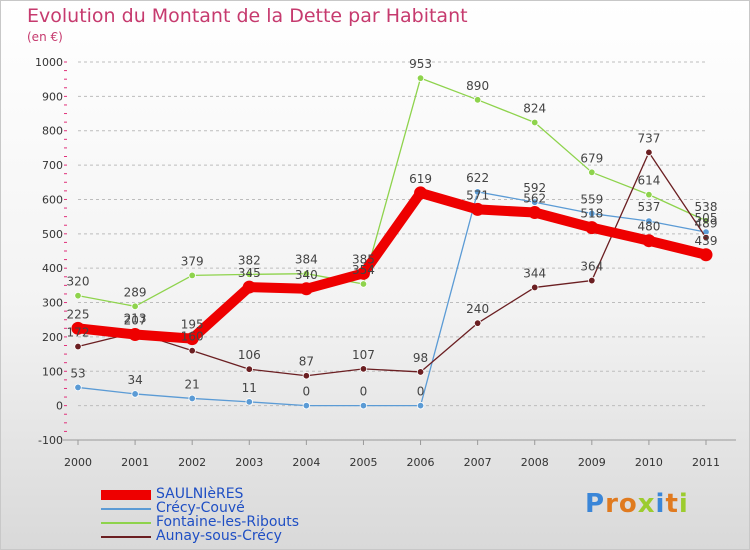 This screenshot has width=750, height=550. I want to click on y-tick-label: 1000, so click(49, 62).